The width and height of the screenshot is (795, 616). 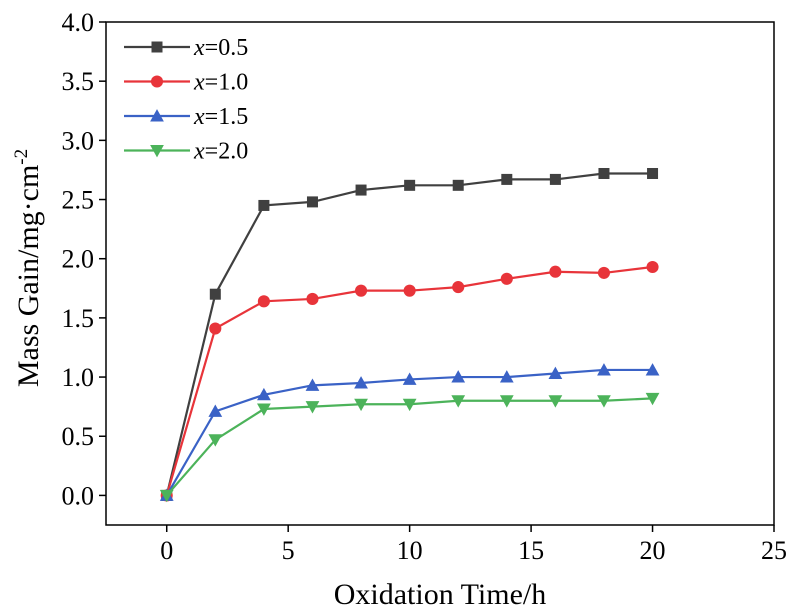 What do you see at coordinates (531, 550) in the screenshot?
I see `x-tick-label: 15` at bounding box center [531, 550].